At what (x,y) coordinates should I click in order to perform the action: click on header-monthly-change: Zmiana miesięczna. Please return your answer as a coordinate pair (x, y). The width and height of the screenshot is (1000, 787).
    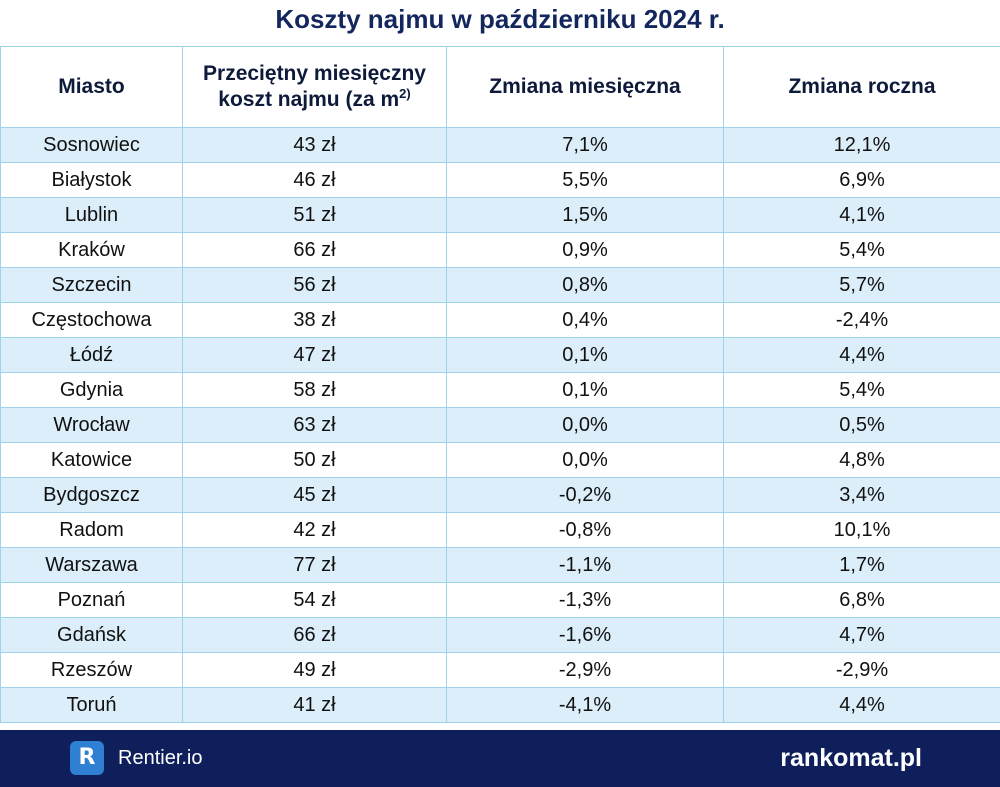
    Looking at the image, I should click on (585, 87).